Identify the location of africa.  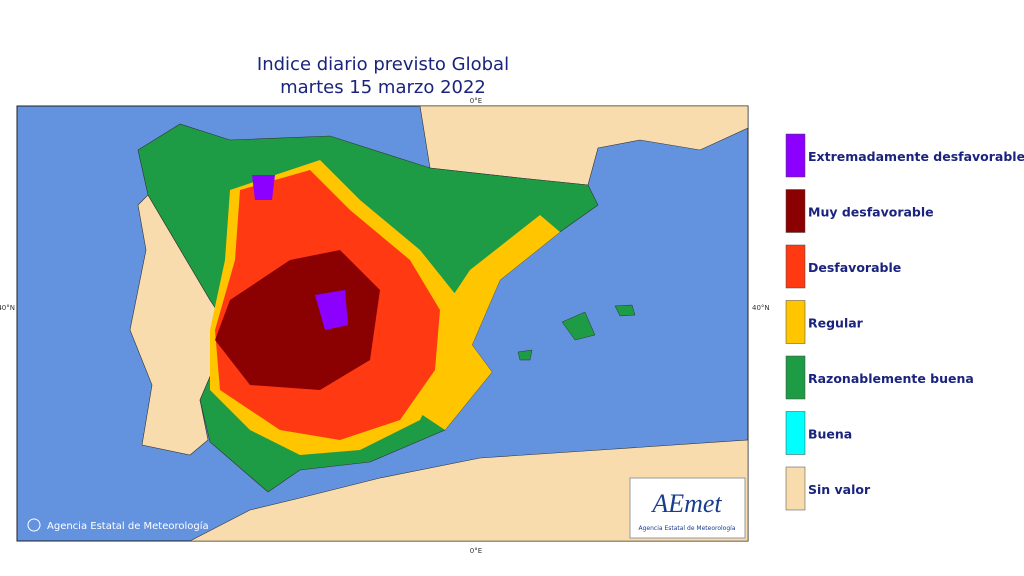
(469, 490).